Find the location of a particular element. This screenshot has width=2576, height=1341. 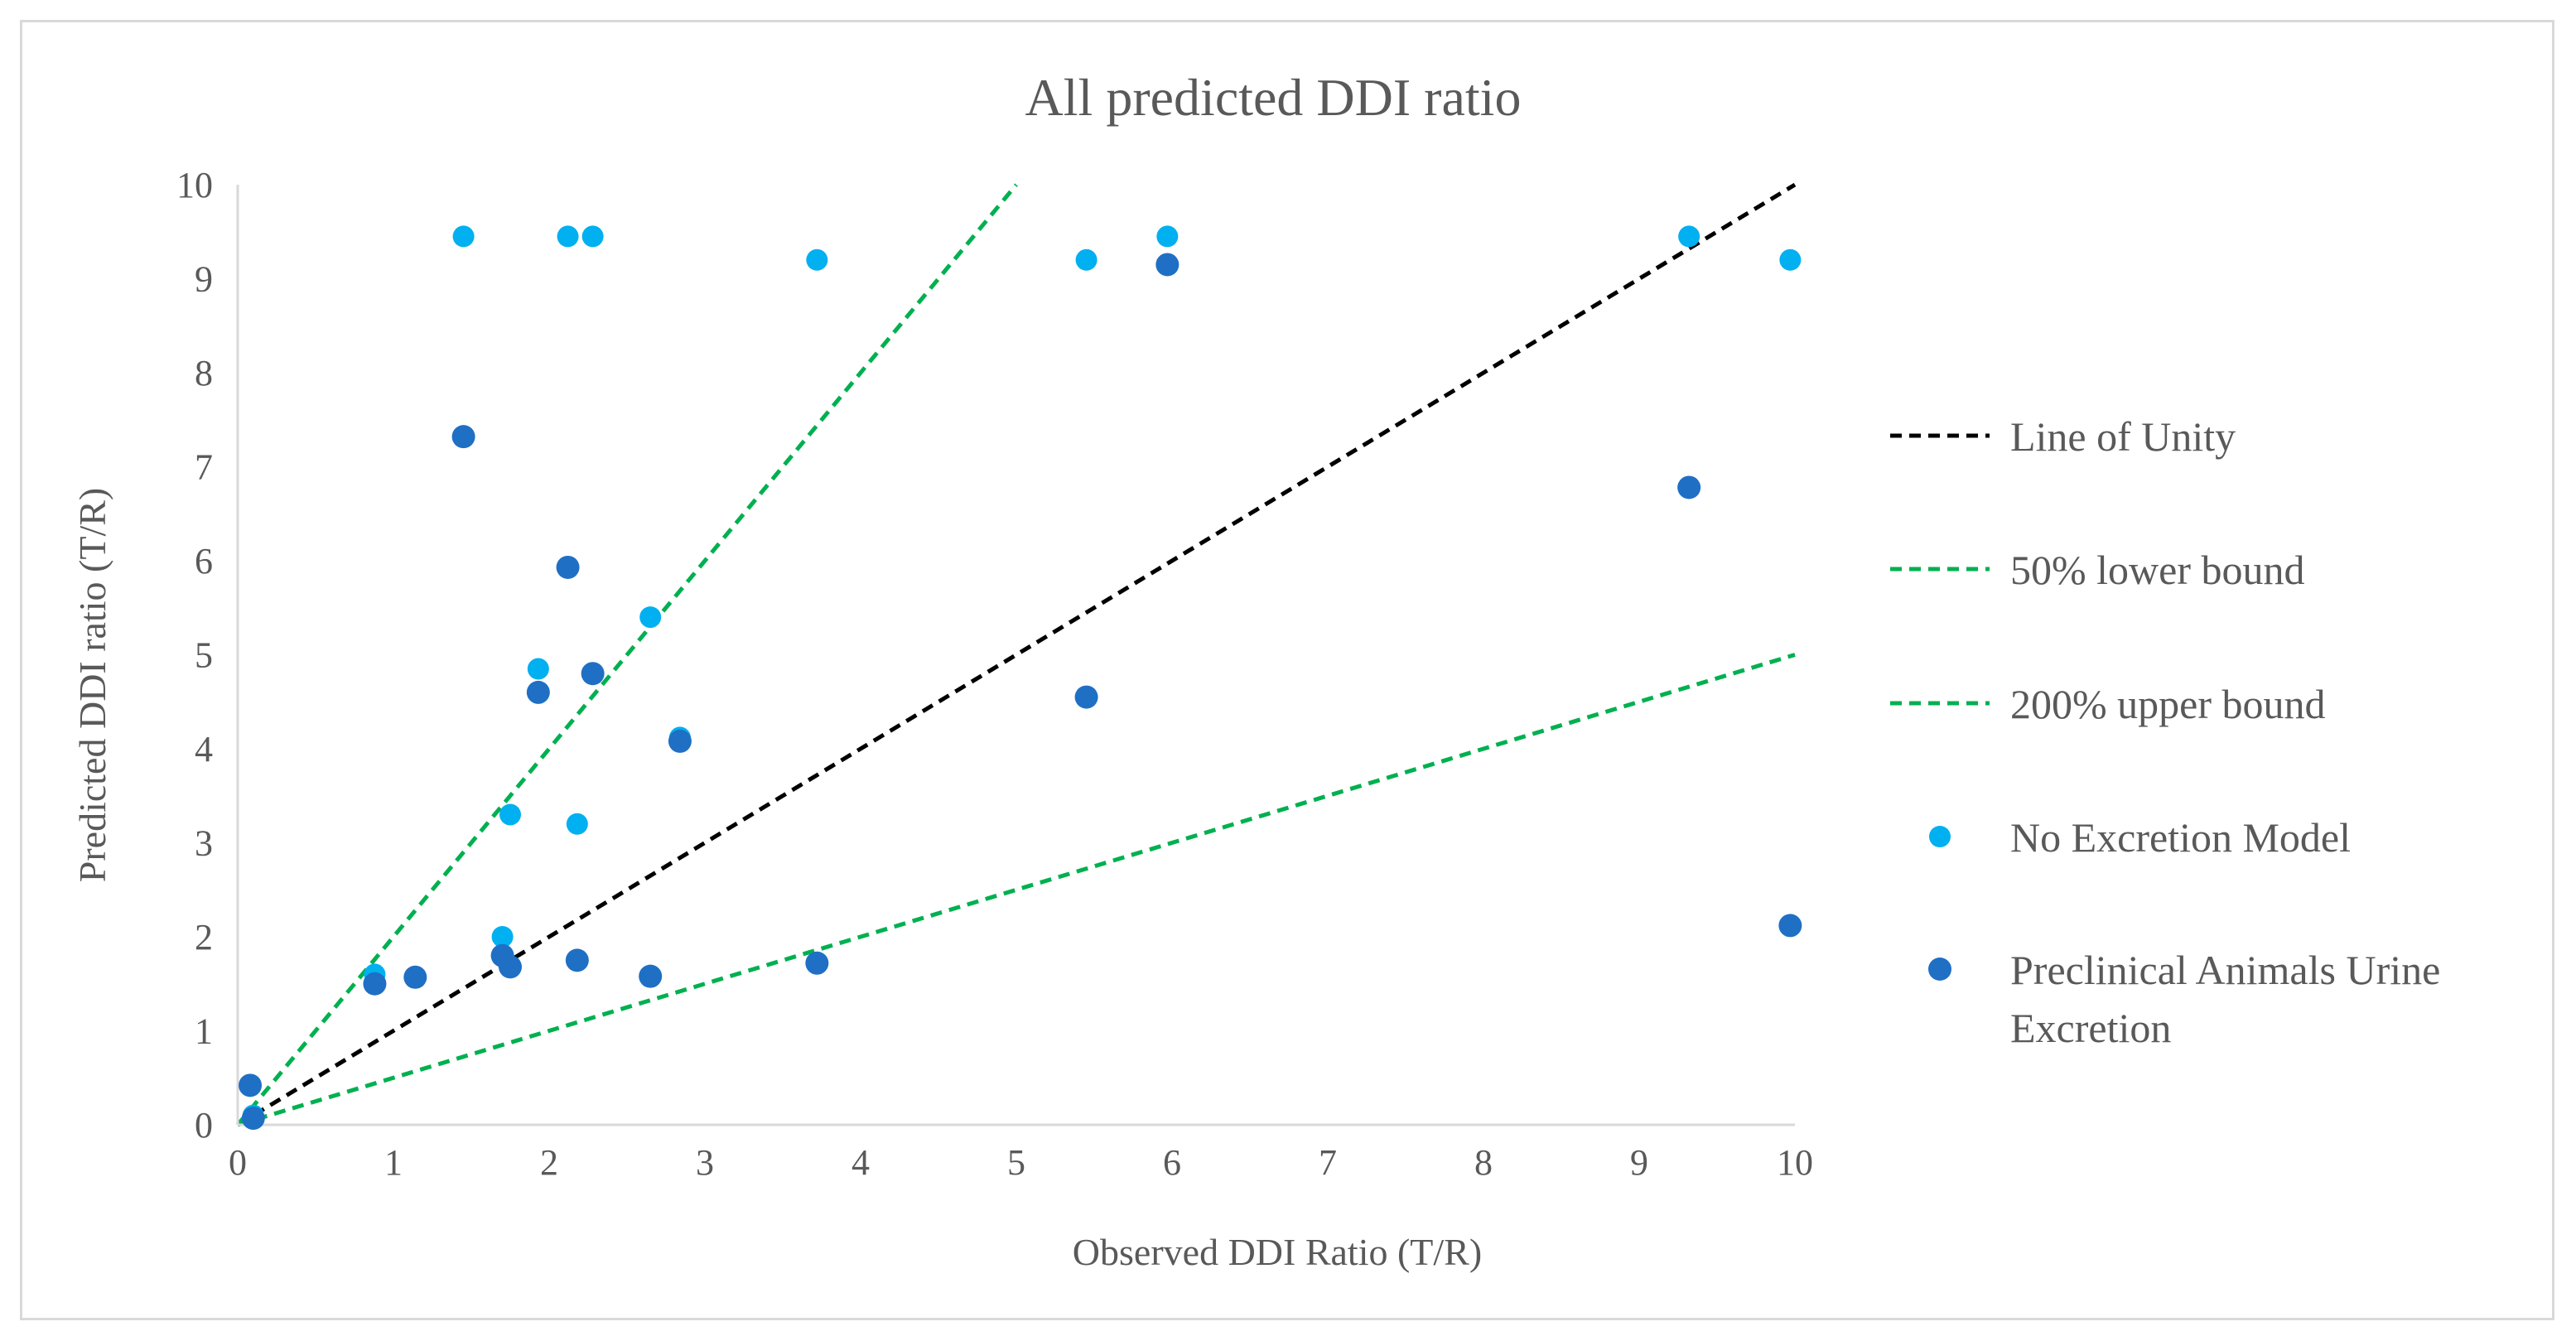

y-axis-title: Predicted DDI ratio (T/R) is located at coordinates (92, 685).